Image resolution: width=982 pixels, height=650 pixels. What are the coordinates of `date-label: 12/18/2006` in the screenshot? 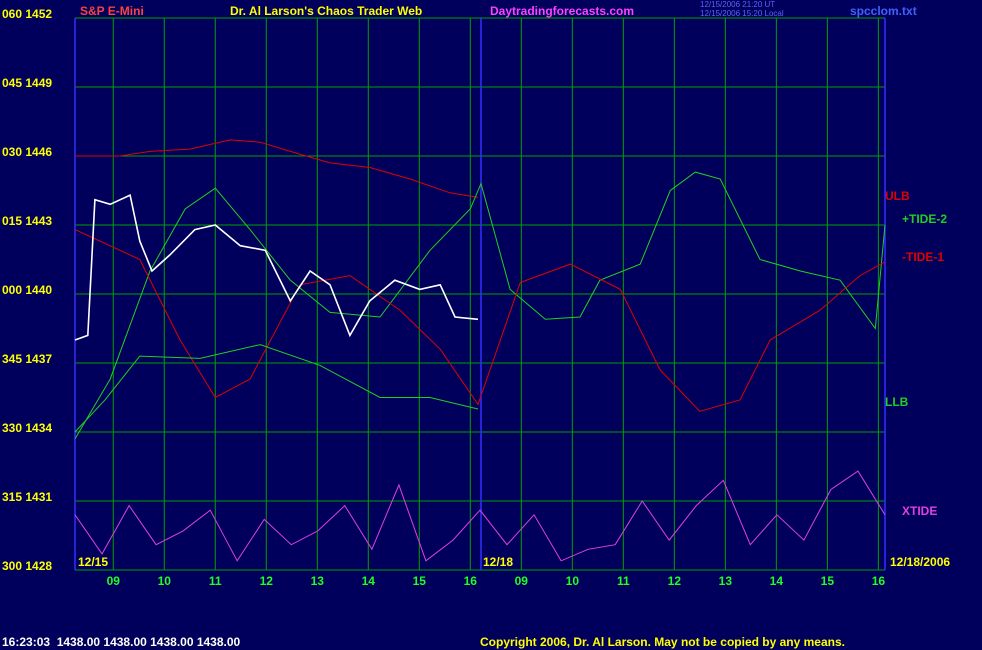 It's located at (920, 562).